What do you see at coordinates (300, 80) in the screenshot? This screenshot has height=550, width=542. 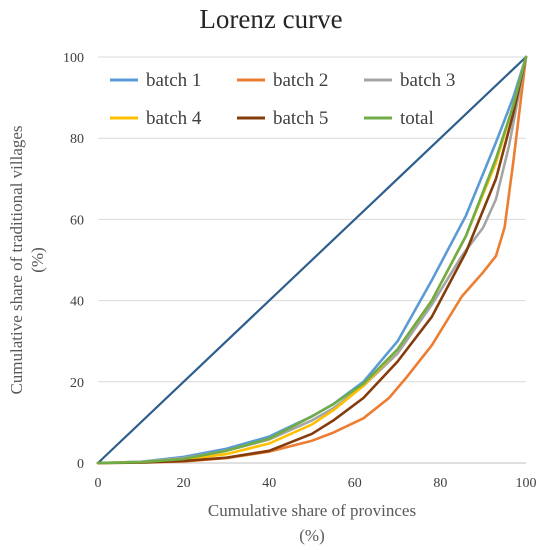 I see `legend-label: batch 2` at bounding box center [300, 80].